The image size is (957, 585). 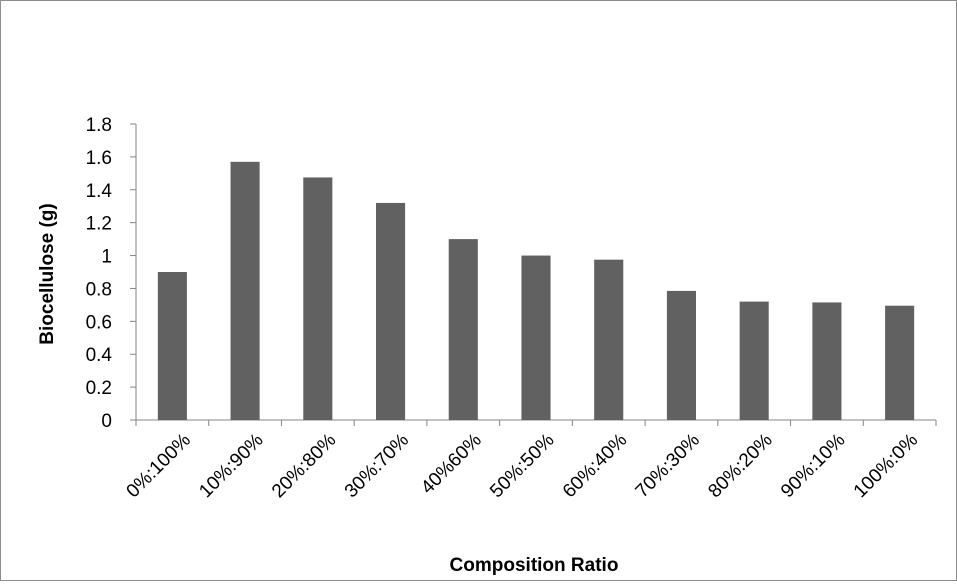 I want to click on x-tick-label: 10%:90%, so click(x=231, y=466).